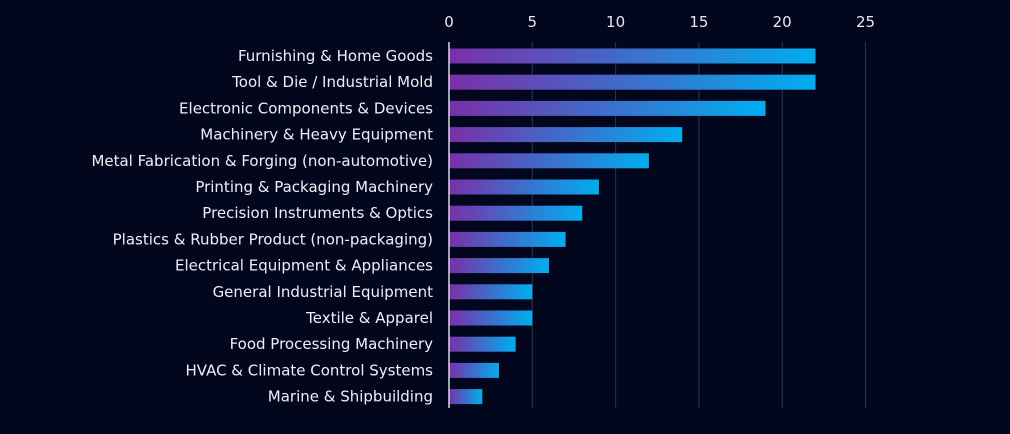  Describe the element at coordinates (314, 187) in the screenshot. I see `category-label: Printing & Packaging Machinery` at that location.